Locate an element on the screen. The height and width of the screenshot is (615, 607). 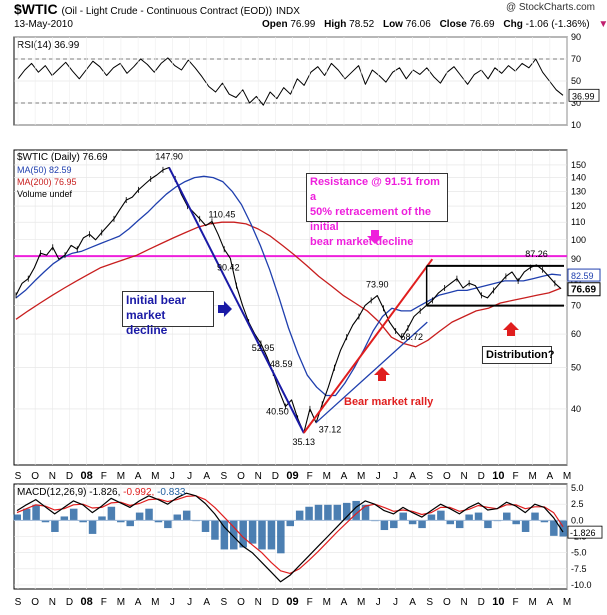
x-tick-label: S is located at coordinates (224, 476).